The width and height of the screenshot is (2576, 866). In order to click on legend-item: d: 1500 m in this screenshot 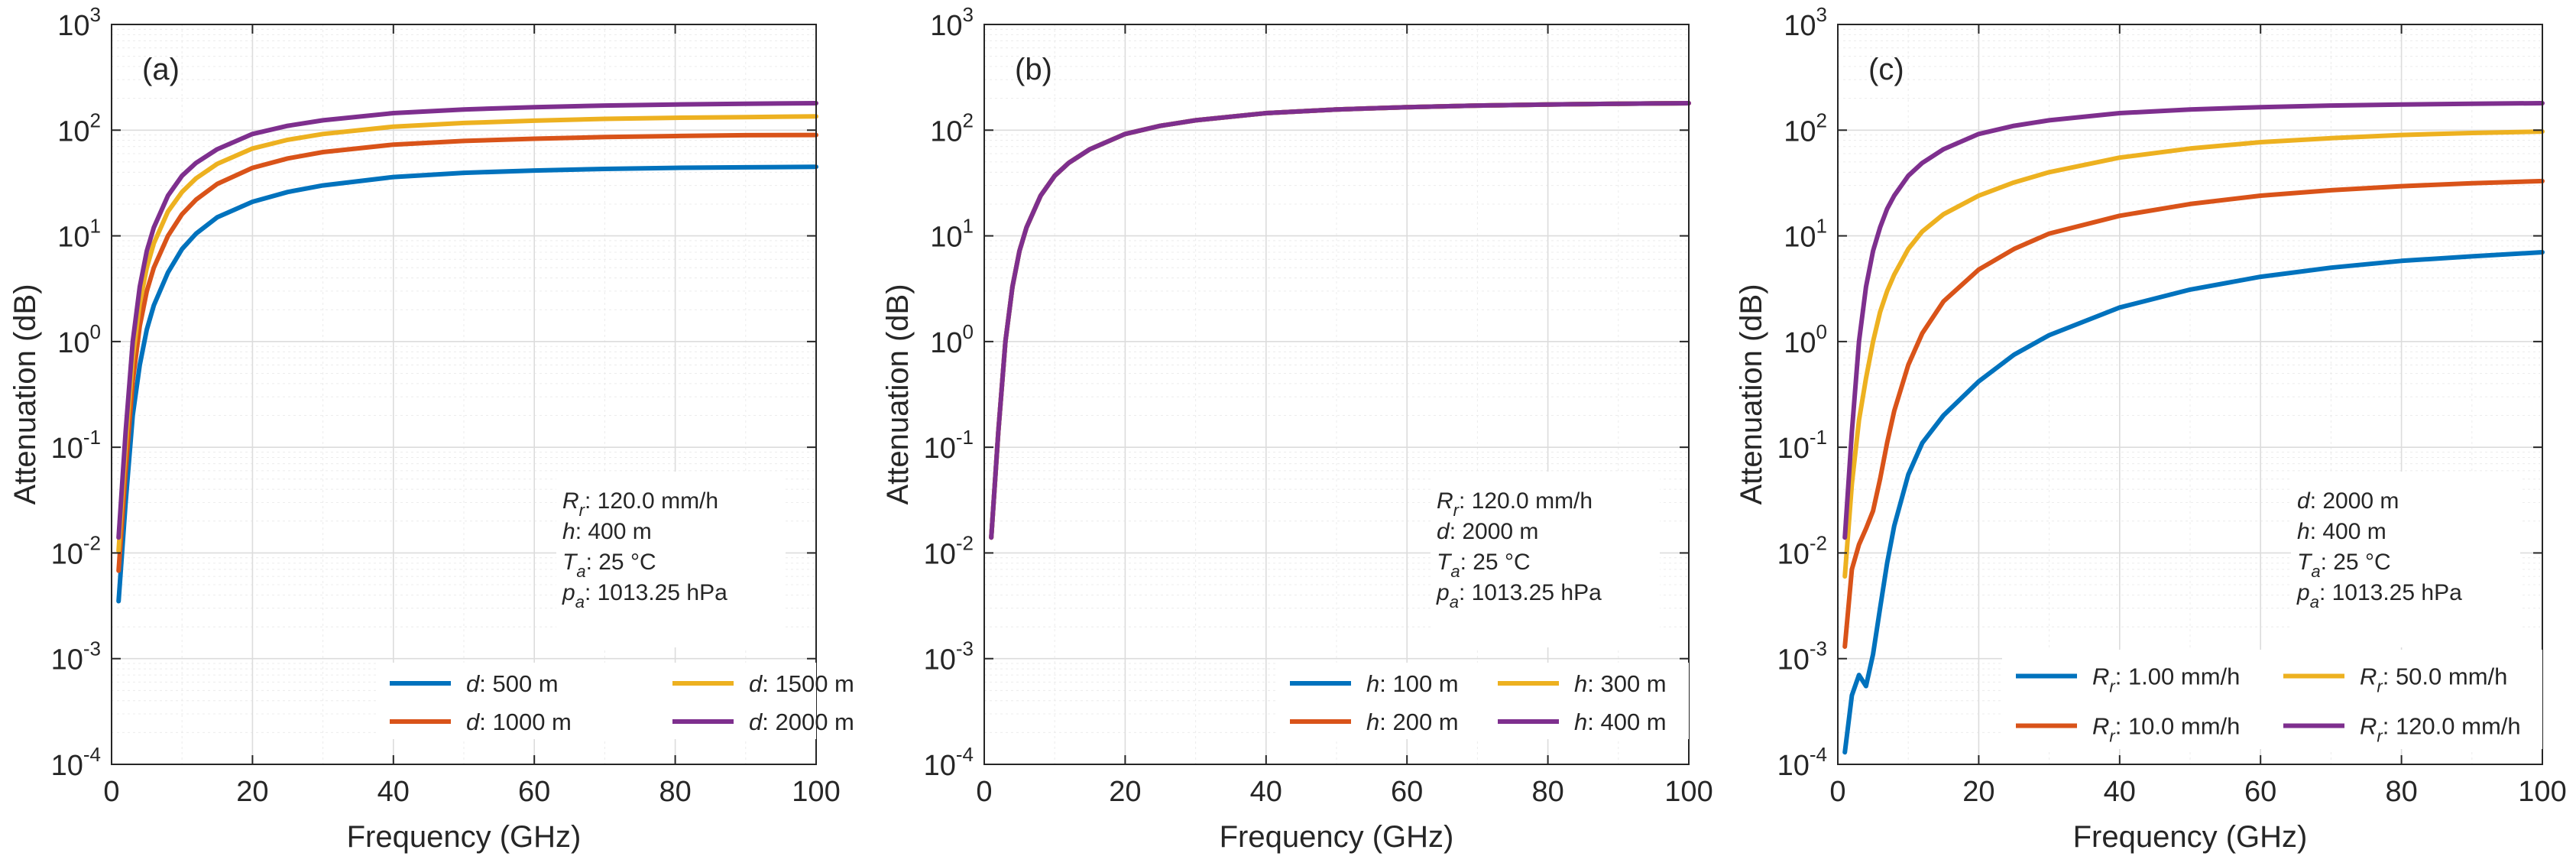, I will do `click(763, 683)`.